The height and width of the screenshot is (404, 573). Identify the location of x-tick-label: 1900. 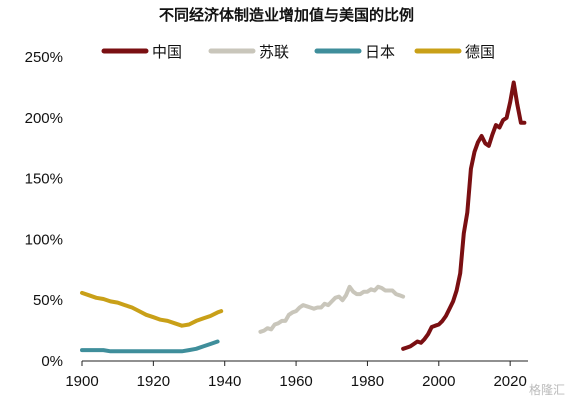
(81, 381).